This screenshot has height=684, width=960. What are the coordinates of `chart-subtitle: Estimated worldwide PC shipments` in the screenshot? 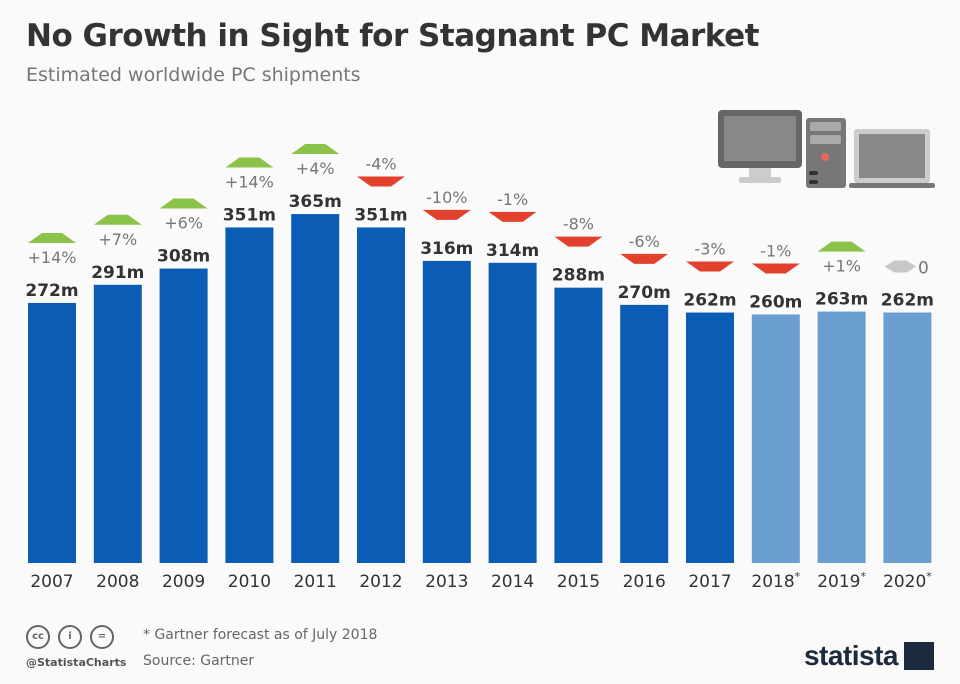 It's located at (193, 75).